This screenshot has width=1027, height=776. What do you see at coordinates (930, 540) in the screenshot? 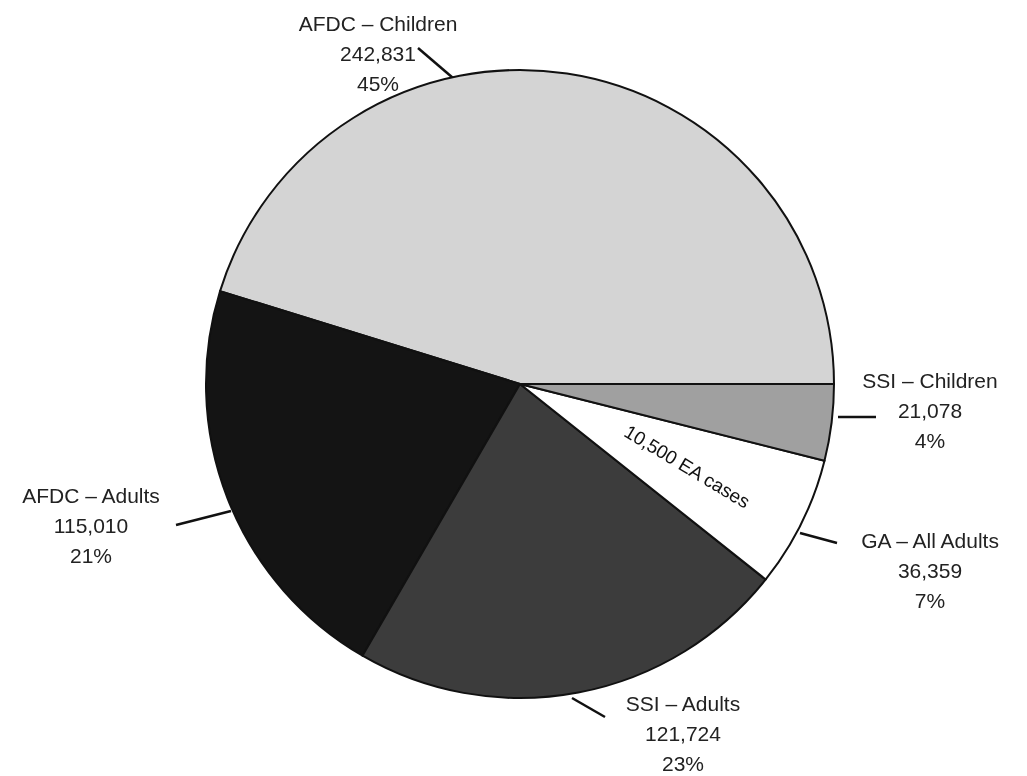
I see `slice-label: GA – All Adults` at bounding box center [930, 540].